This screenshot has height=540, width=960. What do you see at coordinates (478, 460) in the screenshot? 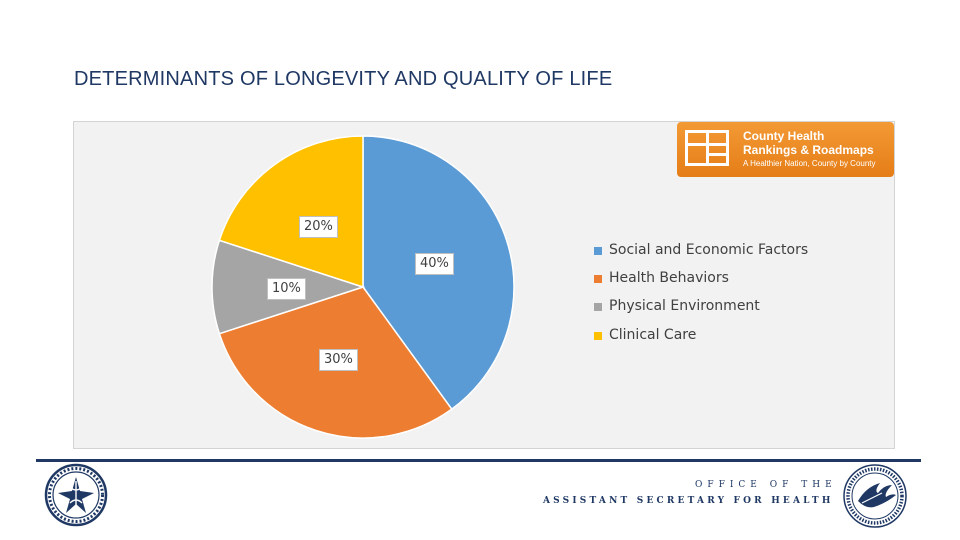
I see `footer-divider` at bounding box center [478, 460].